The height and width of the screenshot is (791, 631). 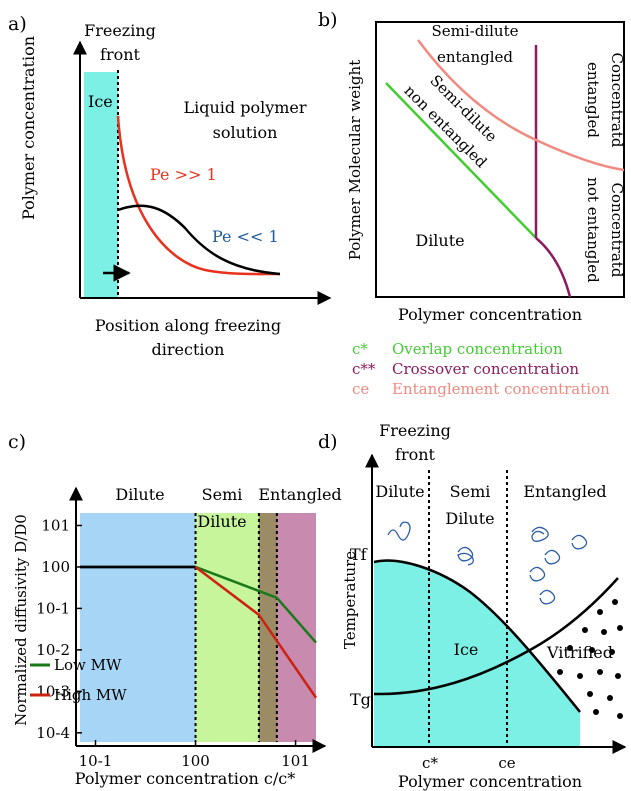 I want to click on panel-d-label: d), so click(x=328, y=442).